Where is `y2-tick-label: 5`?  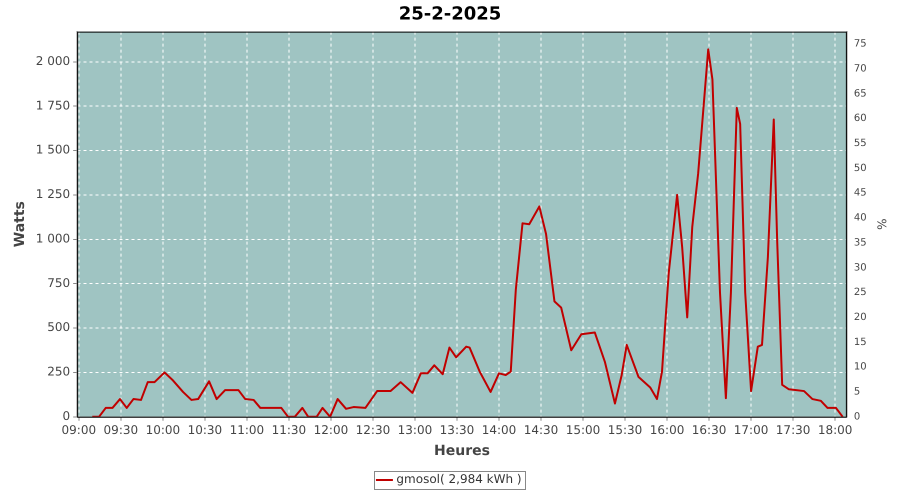 y2-tick-label: 5 is located at coordinates (857, 392).